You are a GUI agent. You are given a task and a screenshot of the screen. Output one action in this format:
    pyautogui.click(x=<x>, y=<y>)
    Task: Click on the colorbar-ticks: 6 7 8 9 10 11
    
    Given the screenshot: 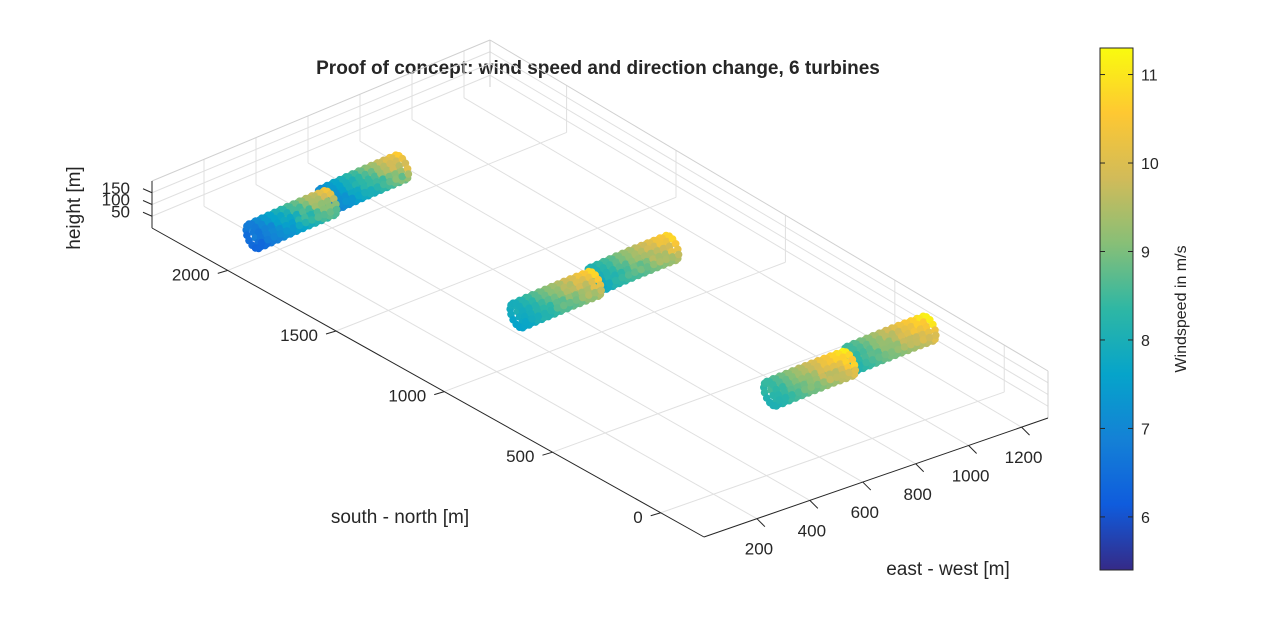 What is the action you would take?
    pyautogui.click(x=1129, y=297)
    